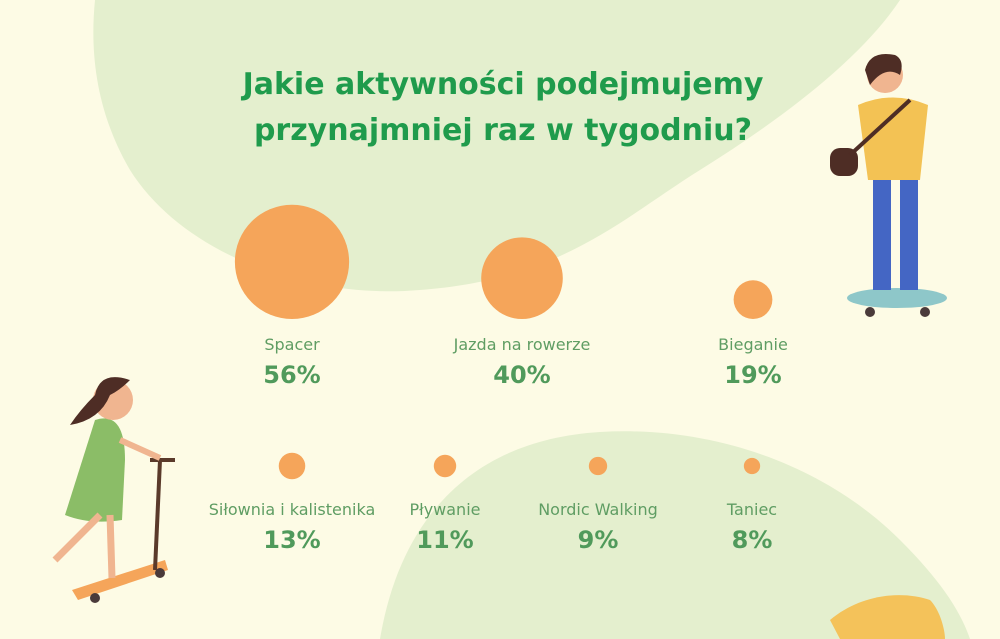 This screenshot has width=1000, height=639. What do you see at coordinates (751, 509) in the screenshot?
I see `category-label: Taniec` at bounding box center [751, 509].